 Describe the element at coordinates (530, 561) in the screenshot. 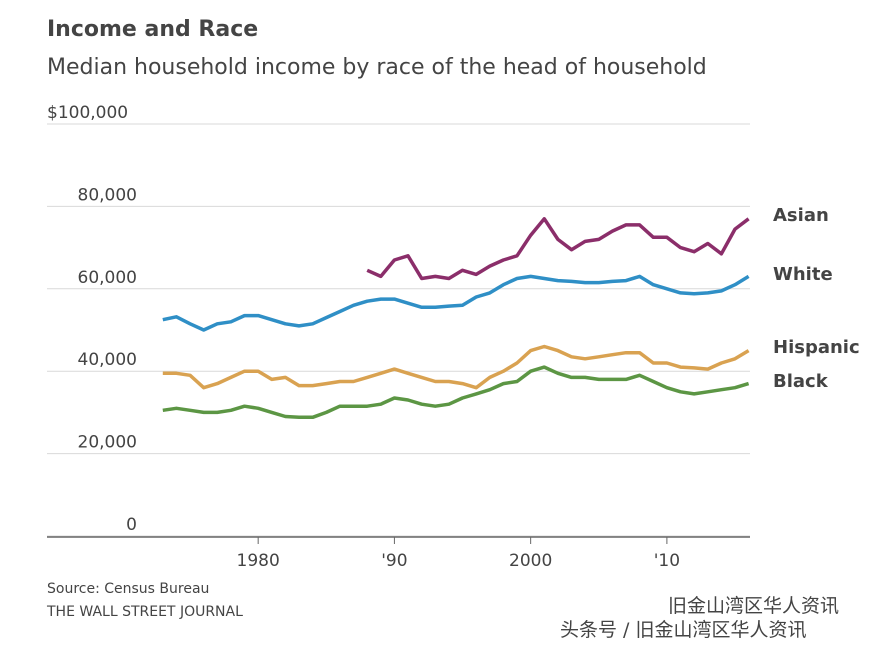

I see `x-tick-label: 2000` at that location.